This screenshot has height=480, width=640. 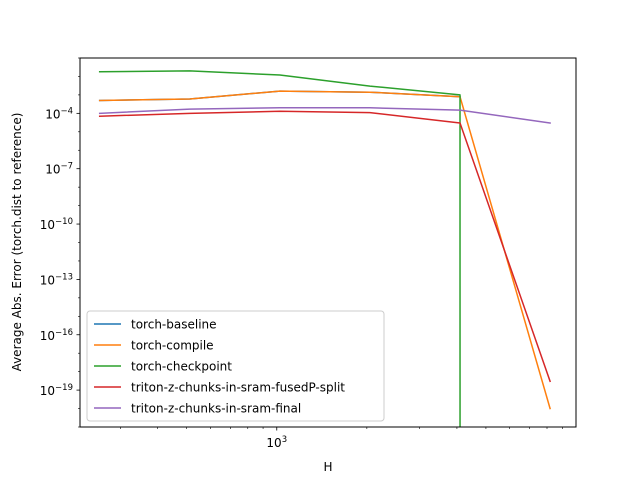 I want to click on series-line-triton-z-chunks-in-sram-final, so click(x=324, y=115).